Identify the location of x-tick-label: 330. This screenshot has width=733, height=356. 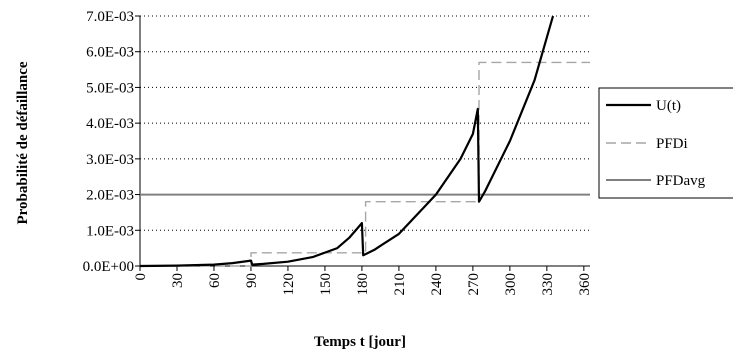
(548, 284).